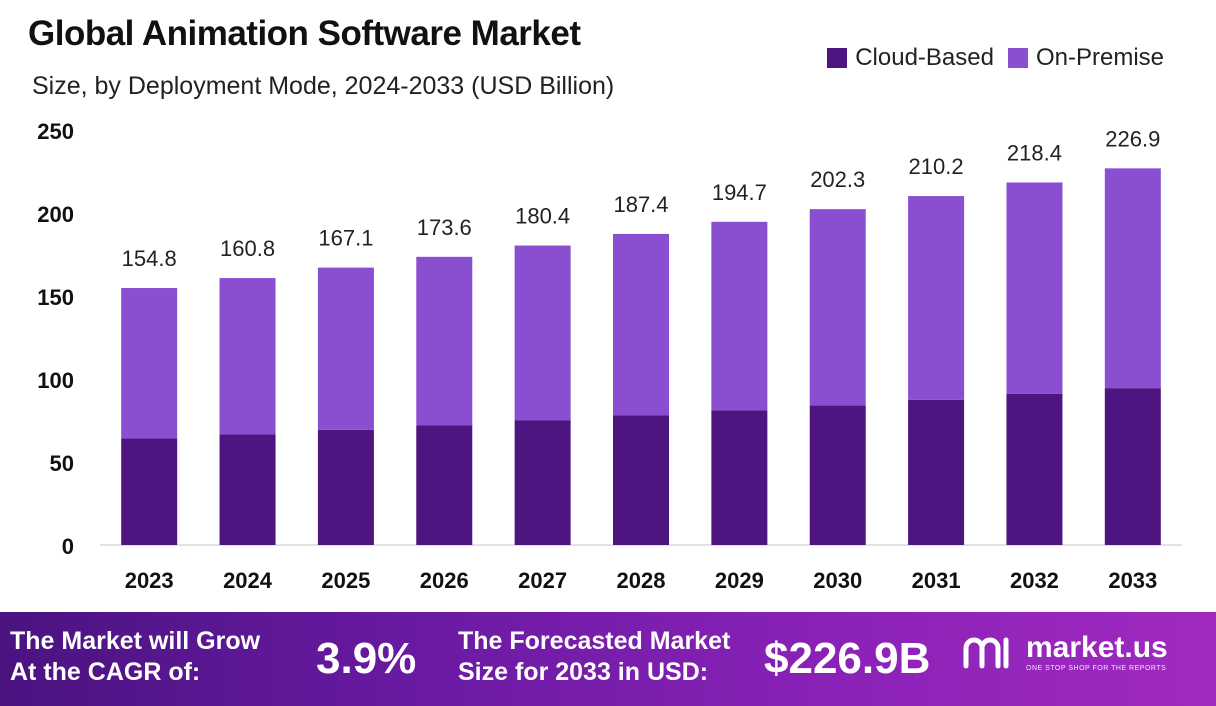 Image resolution: width=1216 pixels, height=706 pixels. Describe the element at coordinates (1132, 466) in the screenshot. I see `bar-cloud-2033` at that location.